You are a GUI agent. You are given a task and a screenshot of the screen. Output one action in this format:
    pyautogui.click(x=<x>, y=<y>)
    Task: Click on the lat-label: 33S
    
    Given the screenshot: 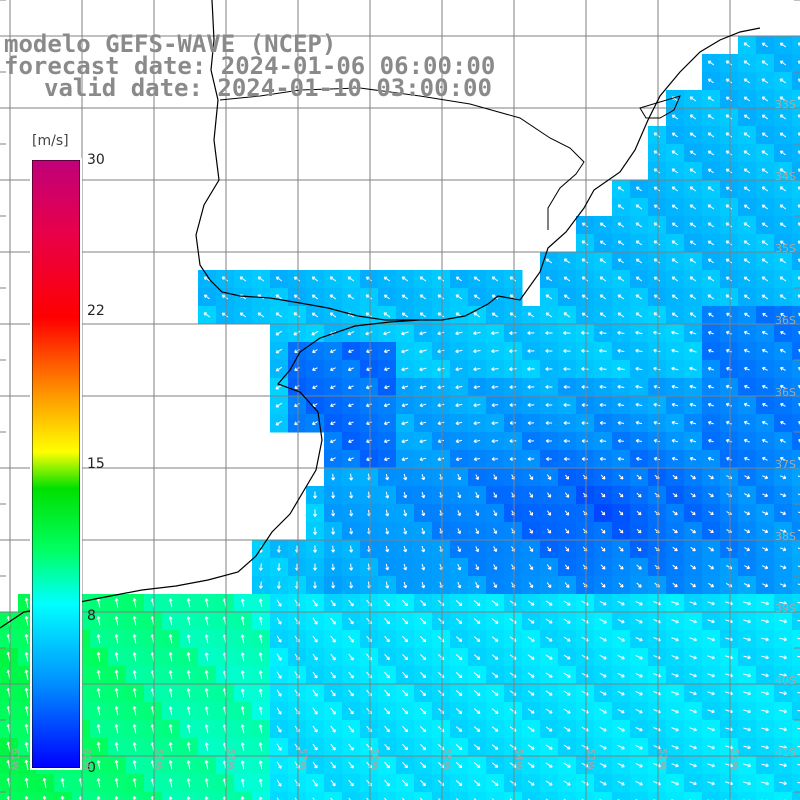 What is the action you would take?
    pyautogui.click(x=785, y=104)
    